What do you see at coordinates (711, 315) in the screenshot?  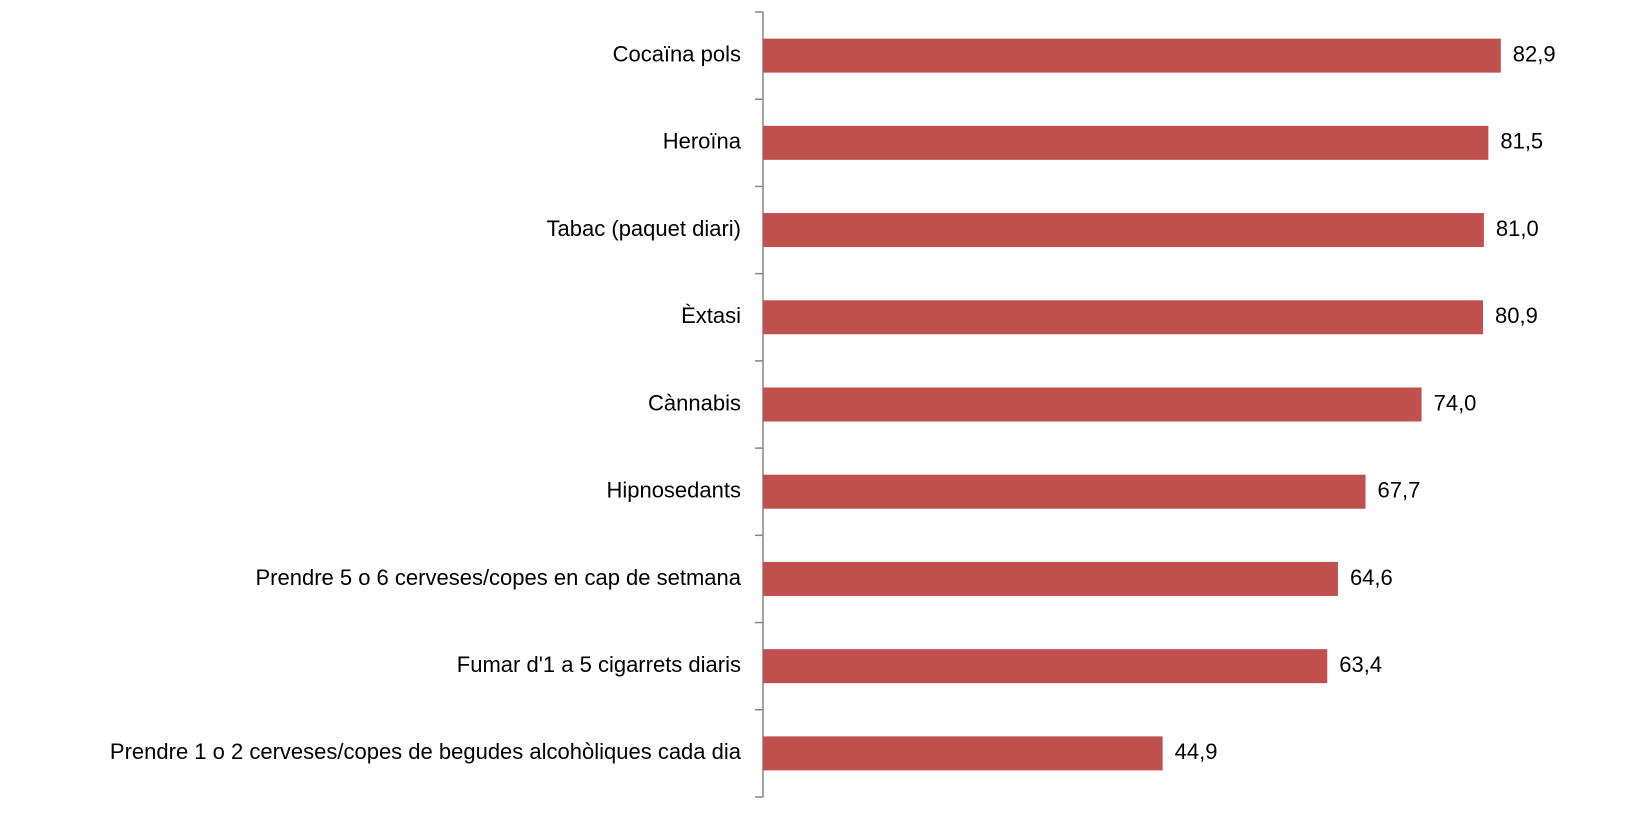 I see `category-label: Èxtasi` at bounding box center [711, 315].